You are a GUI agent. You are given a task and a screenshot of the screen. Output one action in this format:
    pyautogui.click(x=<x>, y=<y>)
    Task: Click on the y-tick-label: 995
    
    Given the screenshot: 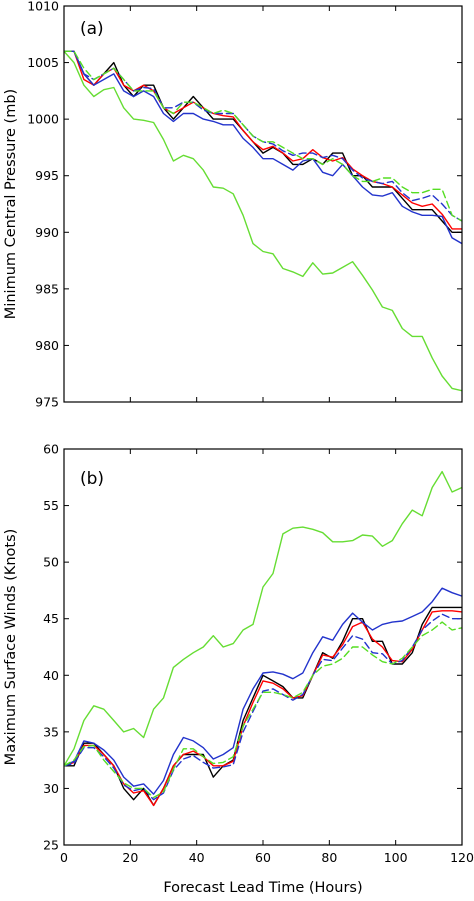 What is the action you would take?
    pyautogui.click(x=47, y=175)
    